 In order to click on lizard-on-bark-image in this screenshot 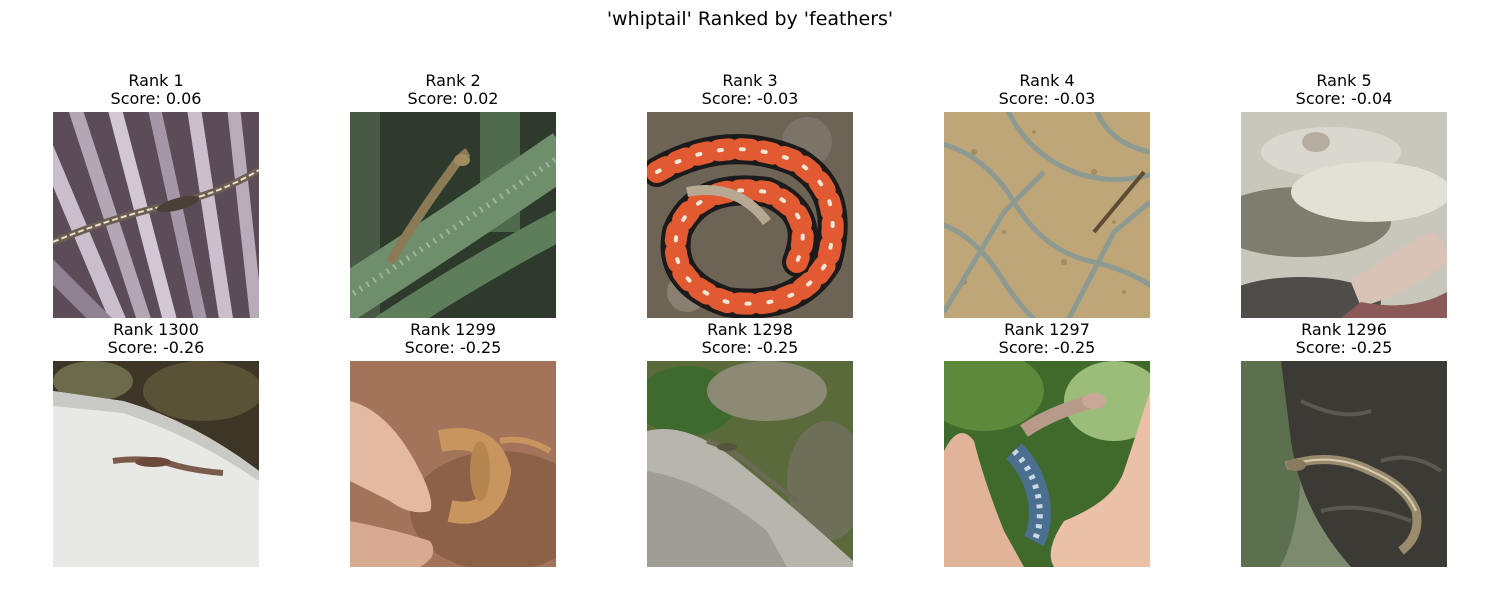, I will do `click(1344, 464)`.